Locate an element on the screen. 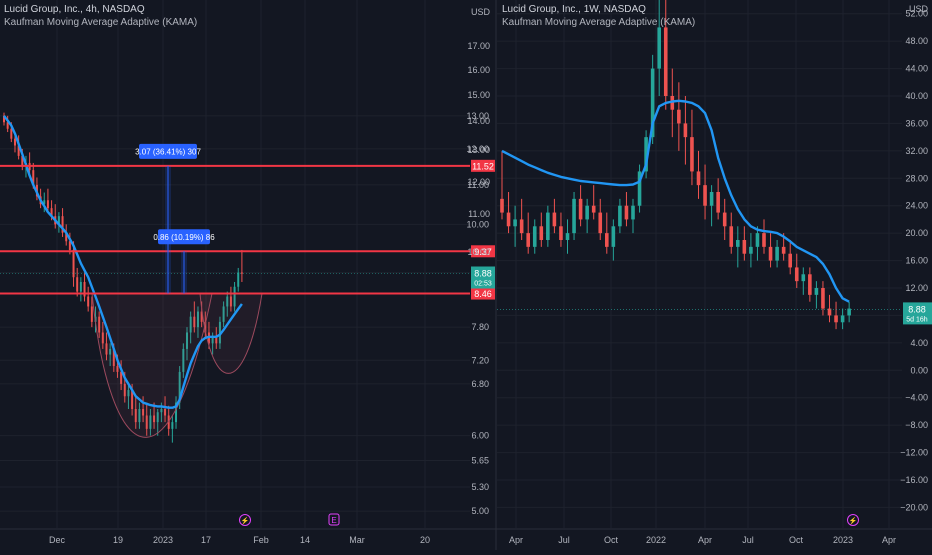  left-x-tick-label: 17 is located at coordinates (206, 540).